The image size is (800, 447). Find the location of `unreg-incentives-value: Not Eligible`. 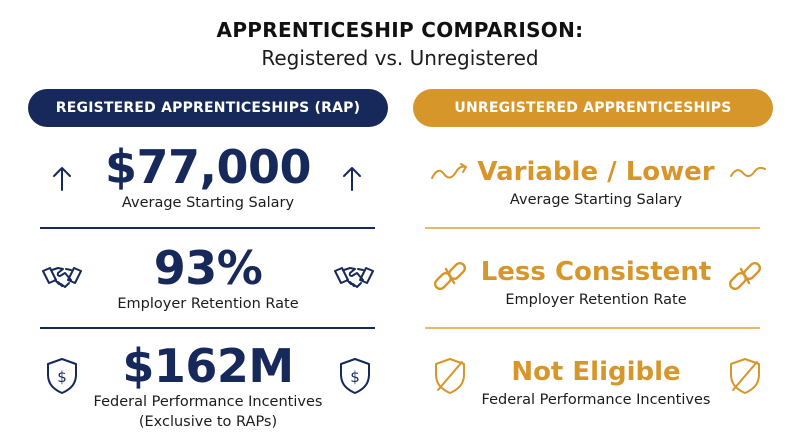

unreg-incentives-value: Not Eligible is located at coordinates (596, 372).